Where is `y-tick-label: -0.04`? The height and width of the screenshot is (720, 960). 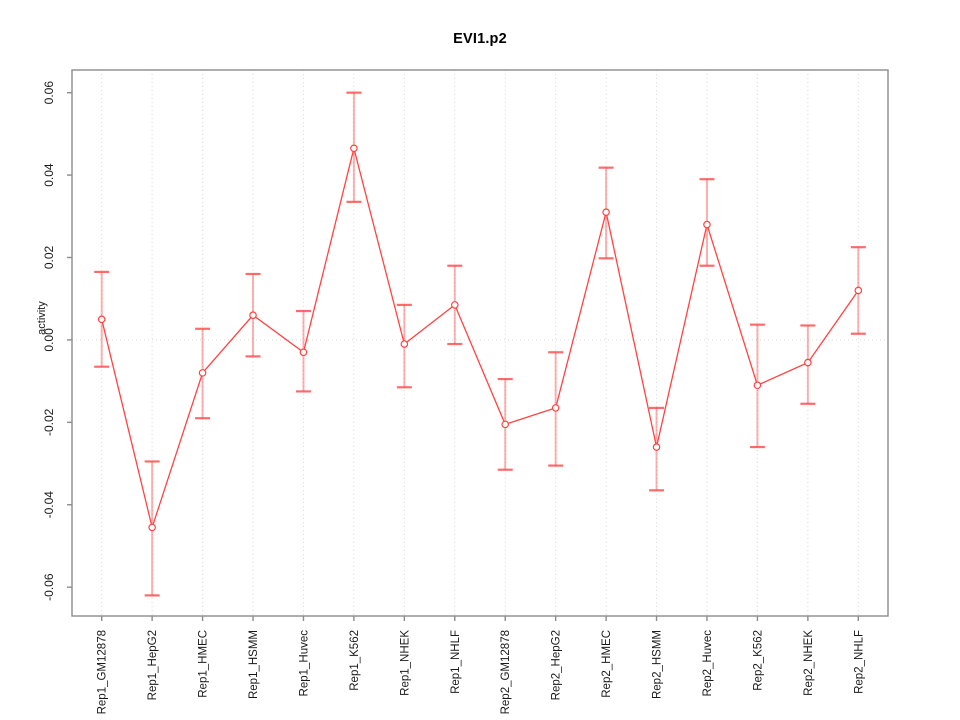 y-tick-label: -0.04 is located at coordinates (49, 505).